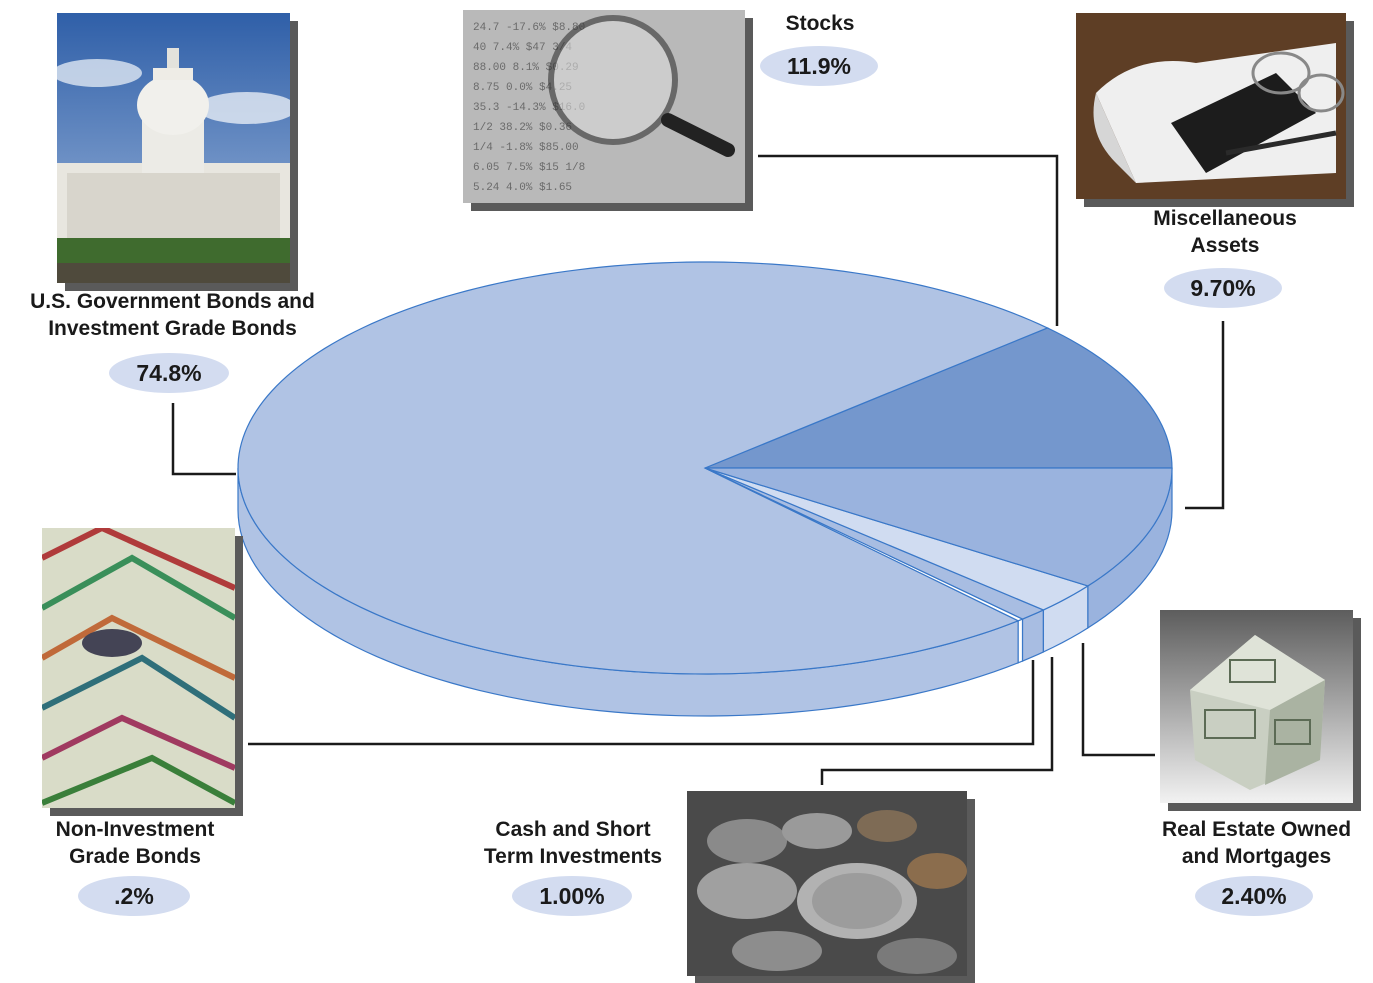 This screenshot has width=1373, height=983. I want to click on pct-cash: 1.00%, so click(572, 896).